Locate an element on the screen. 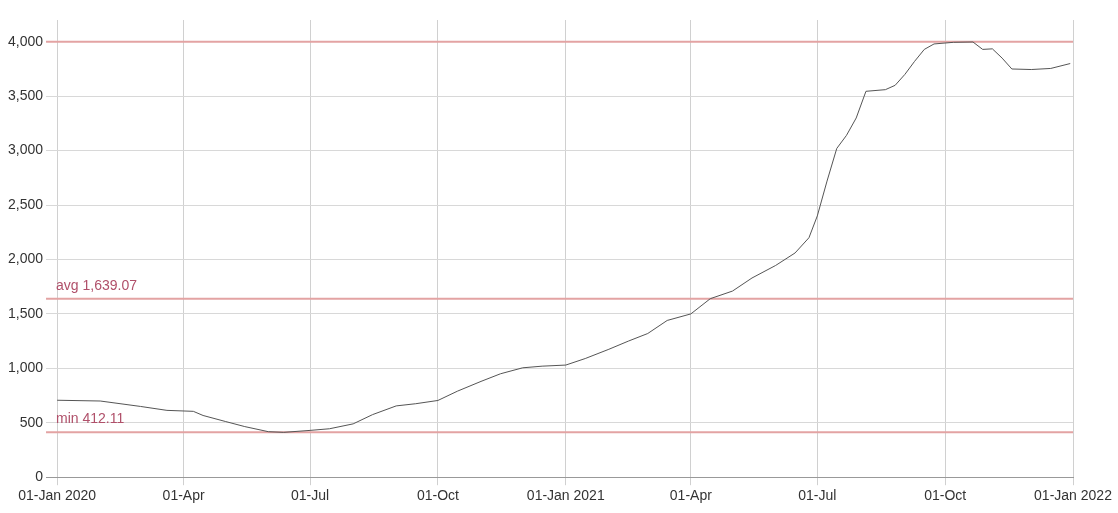  y-tick-label: 1,500 is located at coordinates (25, 312).